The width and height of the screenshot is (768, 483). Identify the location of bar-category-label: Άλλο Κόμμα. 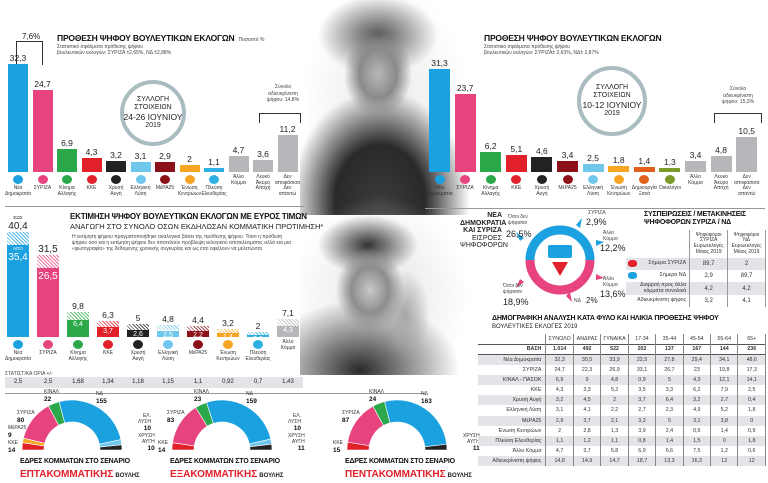
(695, 180).